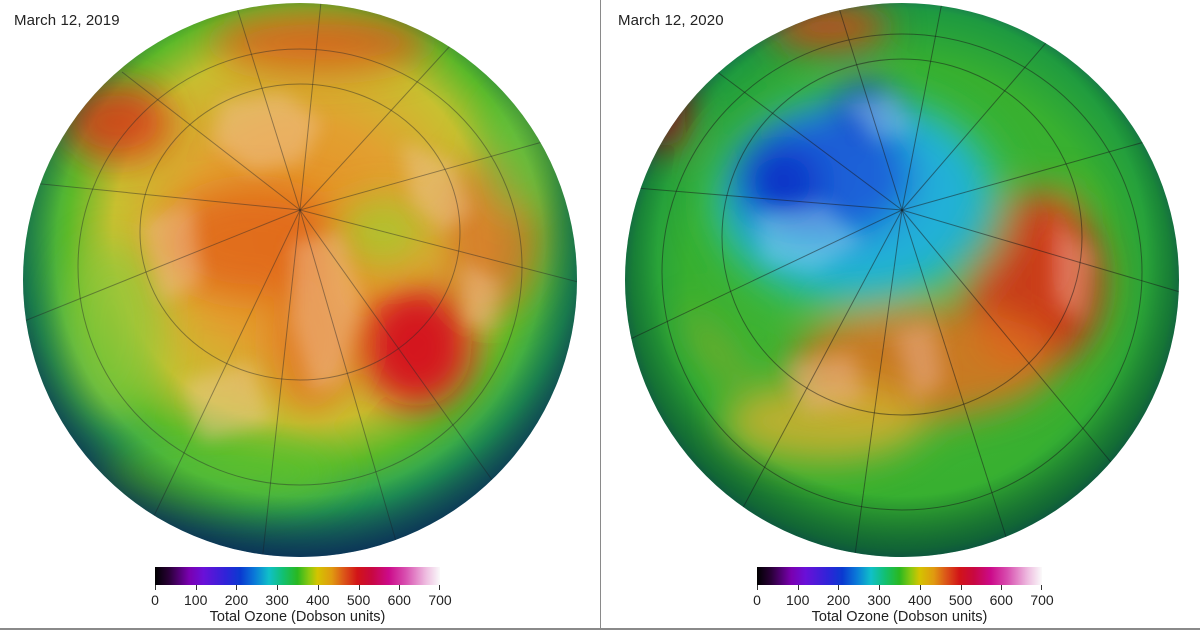  I want to click on bottom-rule, so click(600, 629).